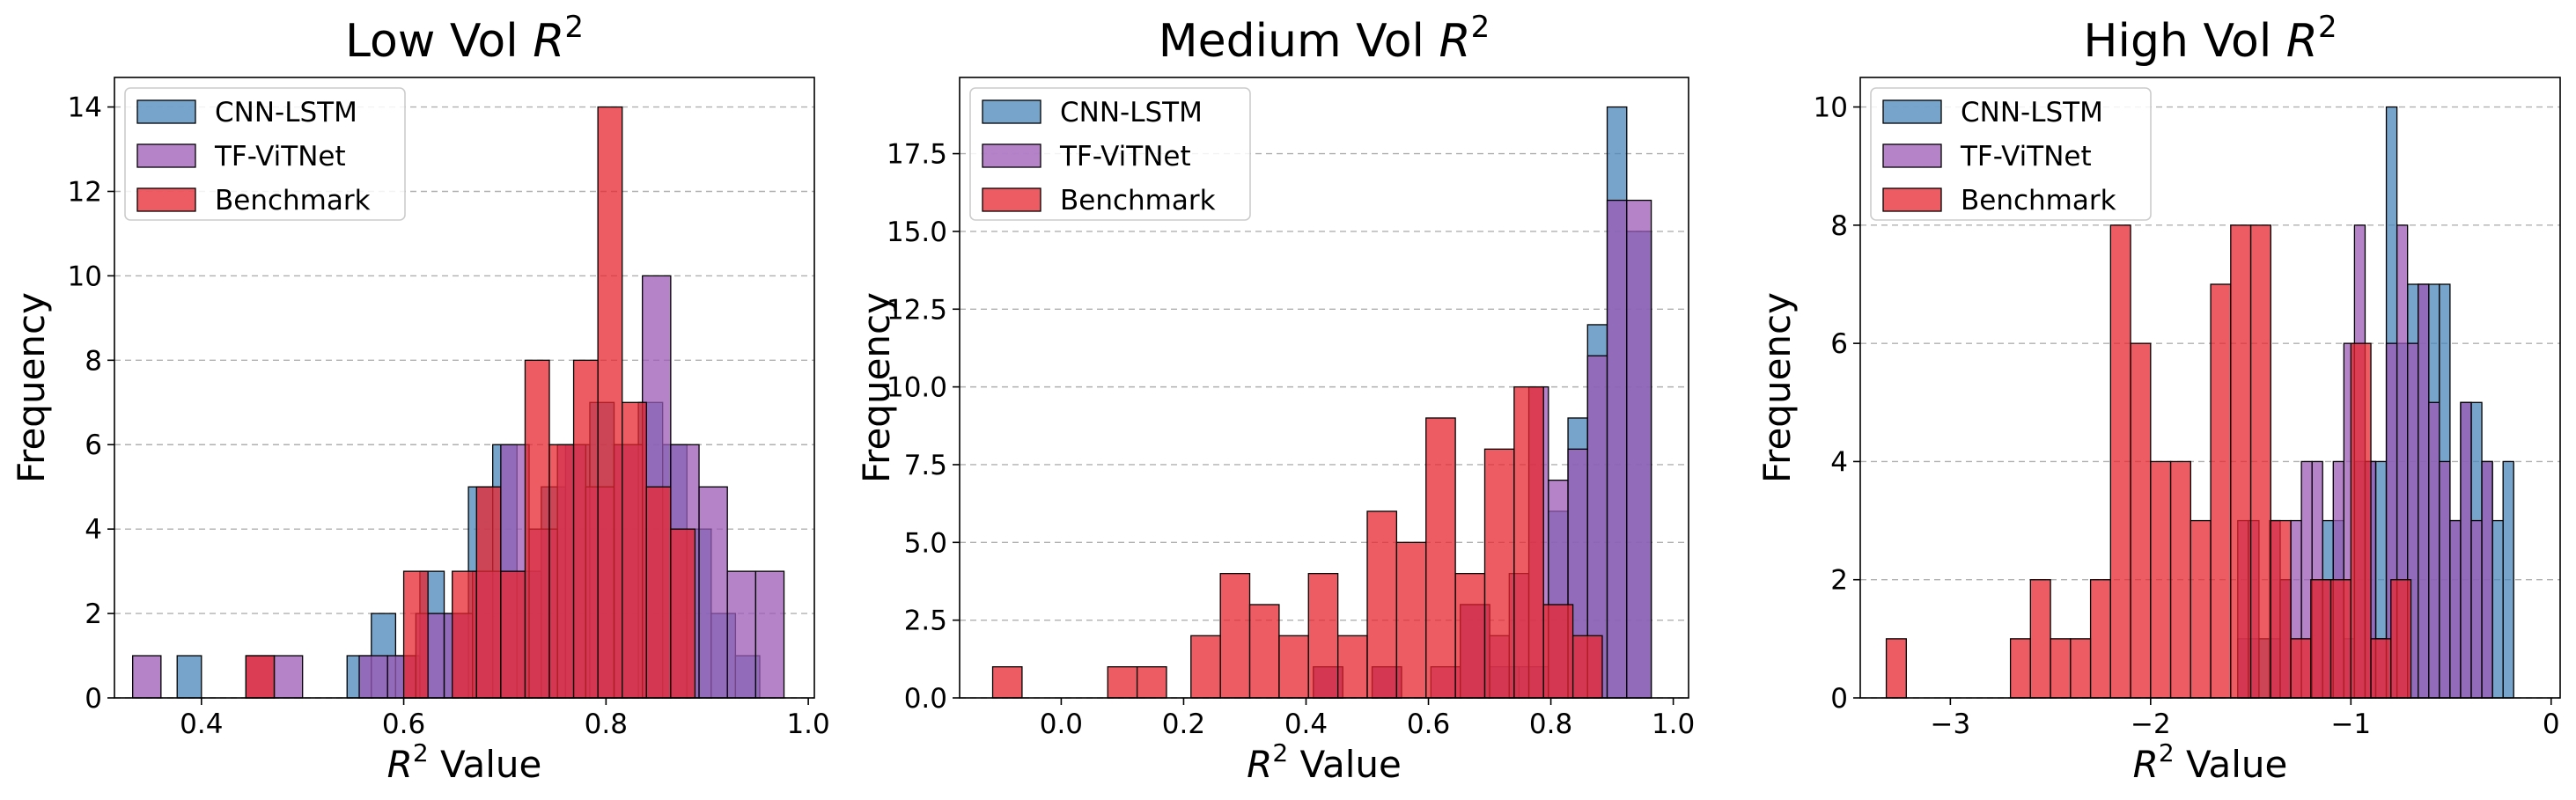  Describe the element at coordinates (917, 388) in the screenshot. I see `y-tick-label: 10.0` at that location.